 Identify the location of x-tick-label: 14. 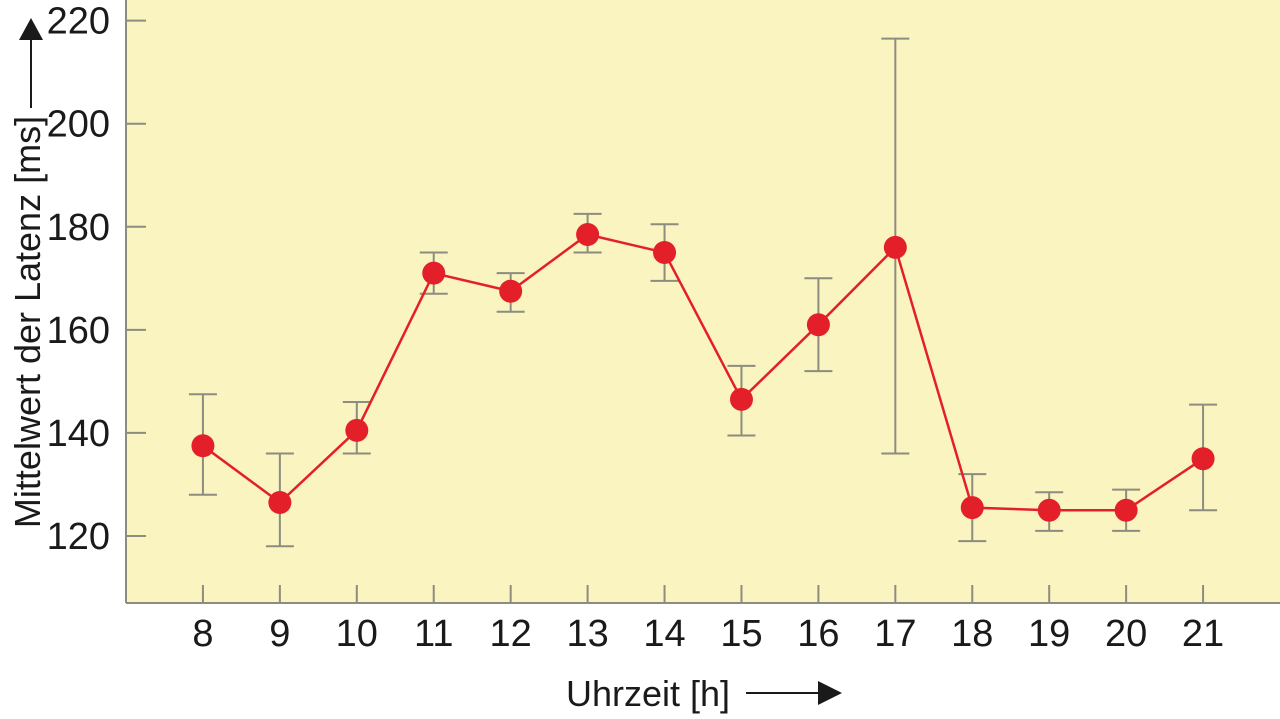
(664, 634).